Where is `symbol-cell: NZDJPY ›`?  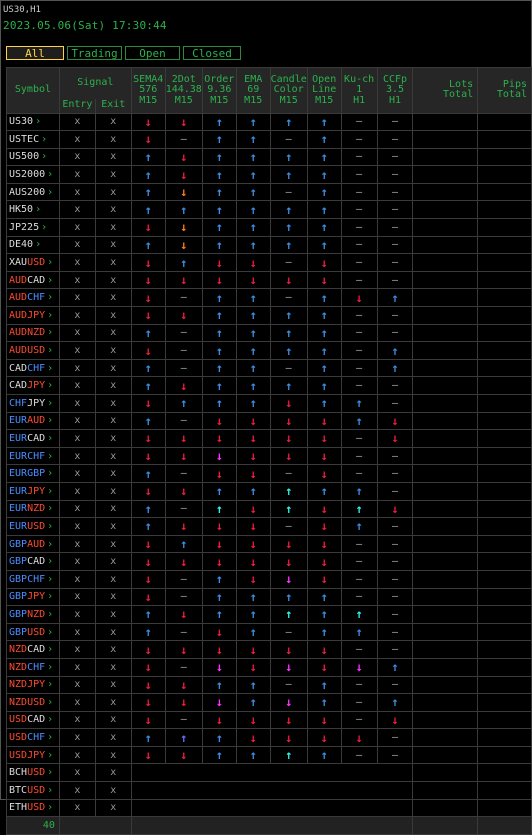
symbol-cell: NZDJPY › is located at coordinates (33, 685).